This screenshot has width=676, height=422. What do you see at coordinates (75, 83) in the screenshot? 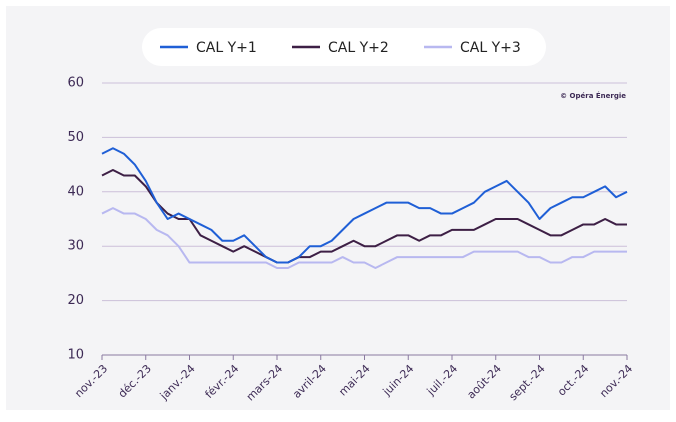
I see `y-tick-label: 60` at bounding box center [75, 83].